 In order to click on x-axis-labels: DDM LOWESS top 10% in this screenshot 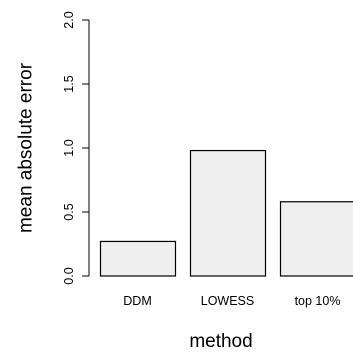, I will do `click(231, 301)`.